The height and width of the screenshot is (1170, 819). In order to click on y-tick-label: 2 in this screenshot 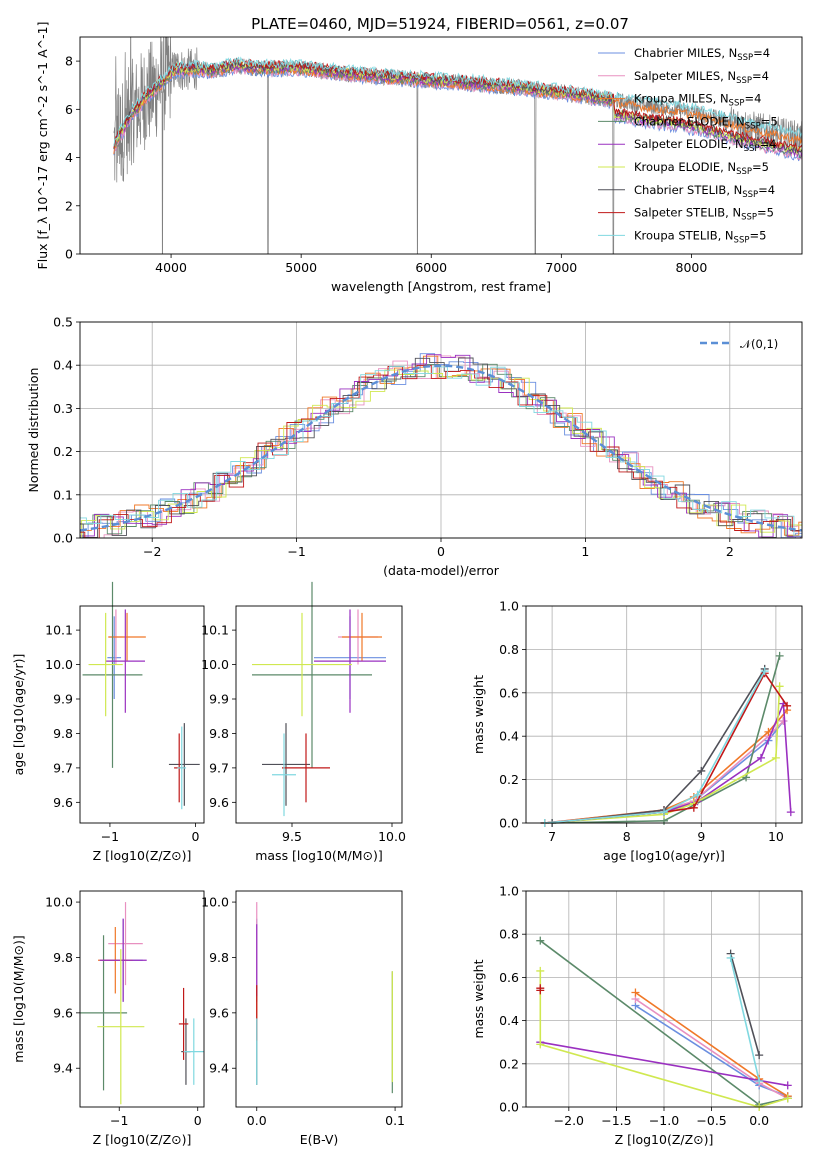, I will do `click(69, 205)`.